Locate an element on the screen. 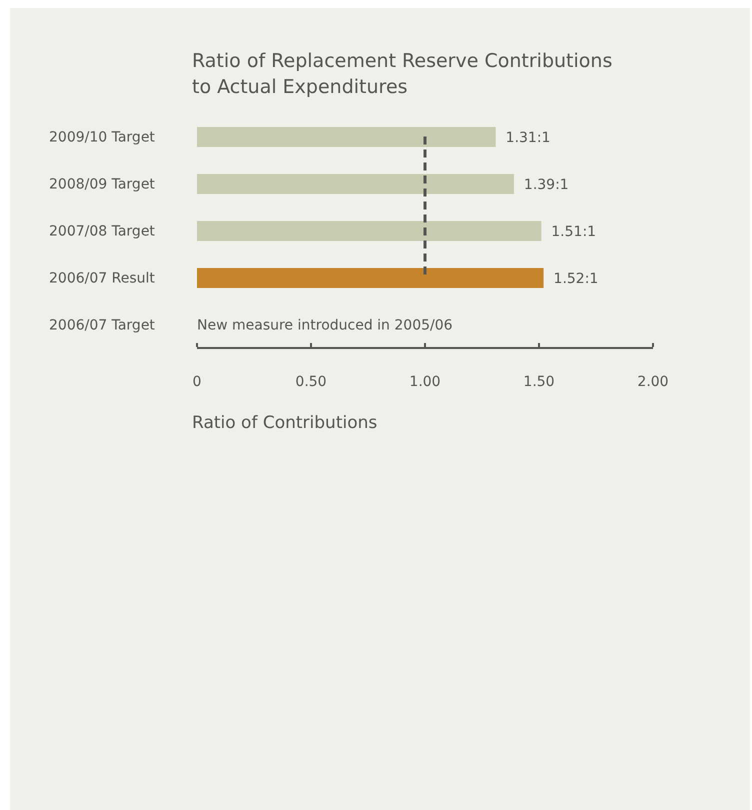  x-tick-label: 0 is located at coordinates (197, 382).